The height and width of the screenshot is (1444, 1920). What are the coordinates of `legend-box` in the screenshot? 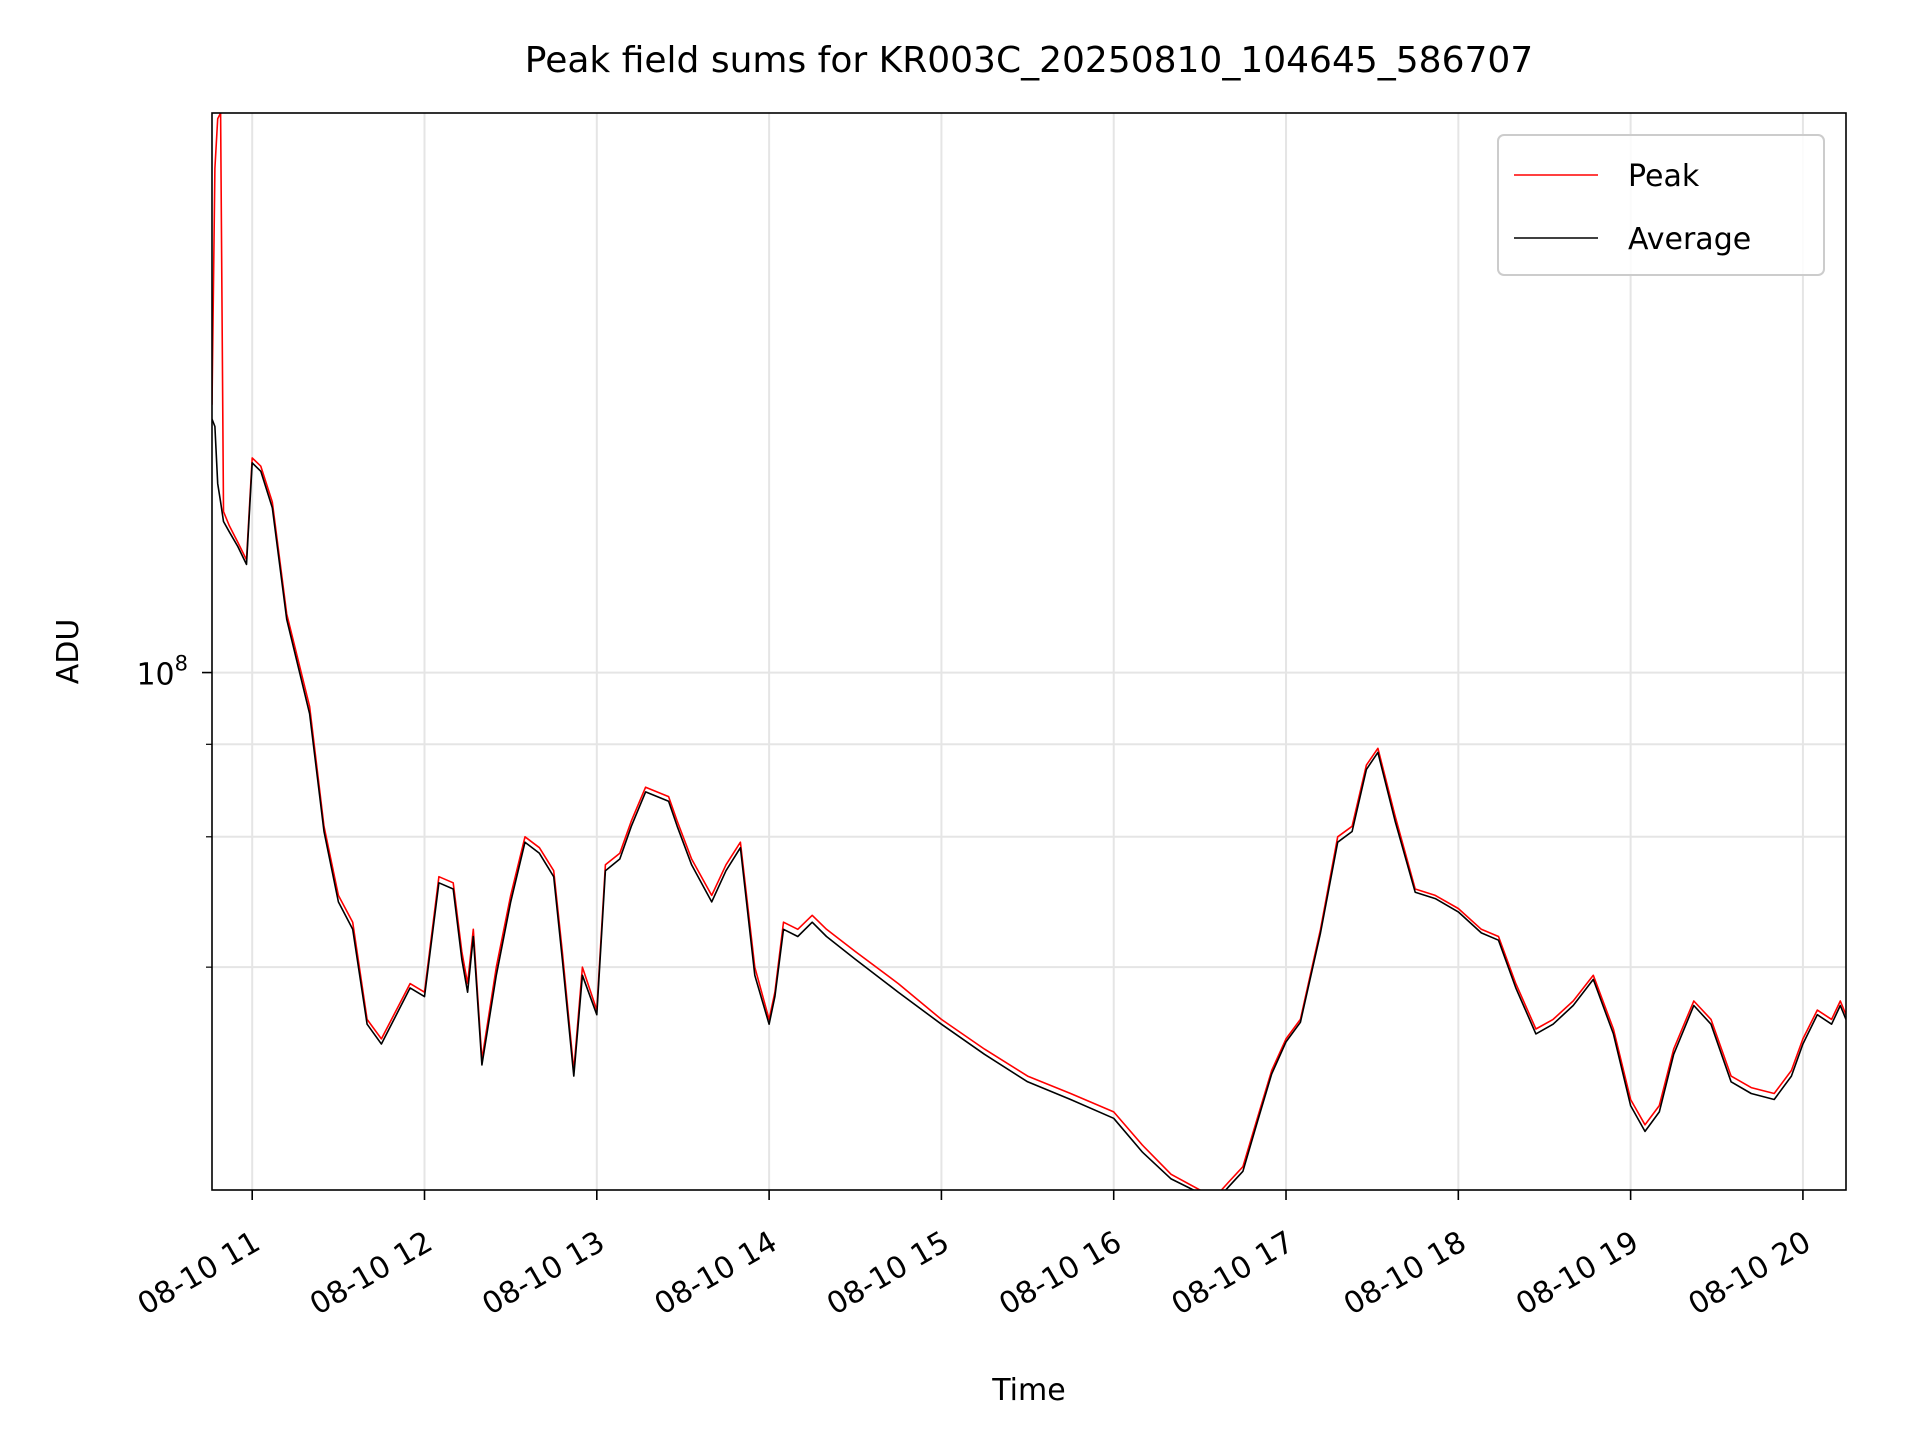 It's located at (1661, 205).